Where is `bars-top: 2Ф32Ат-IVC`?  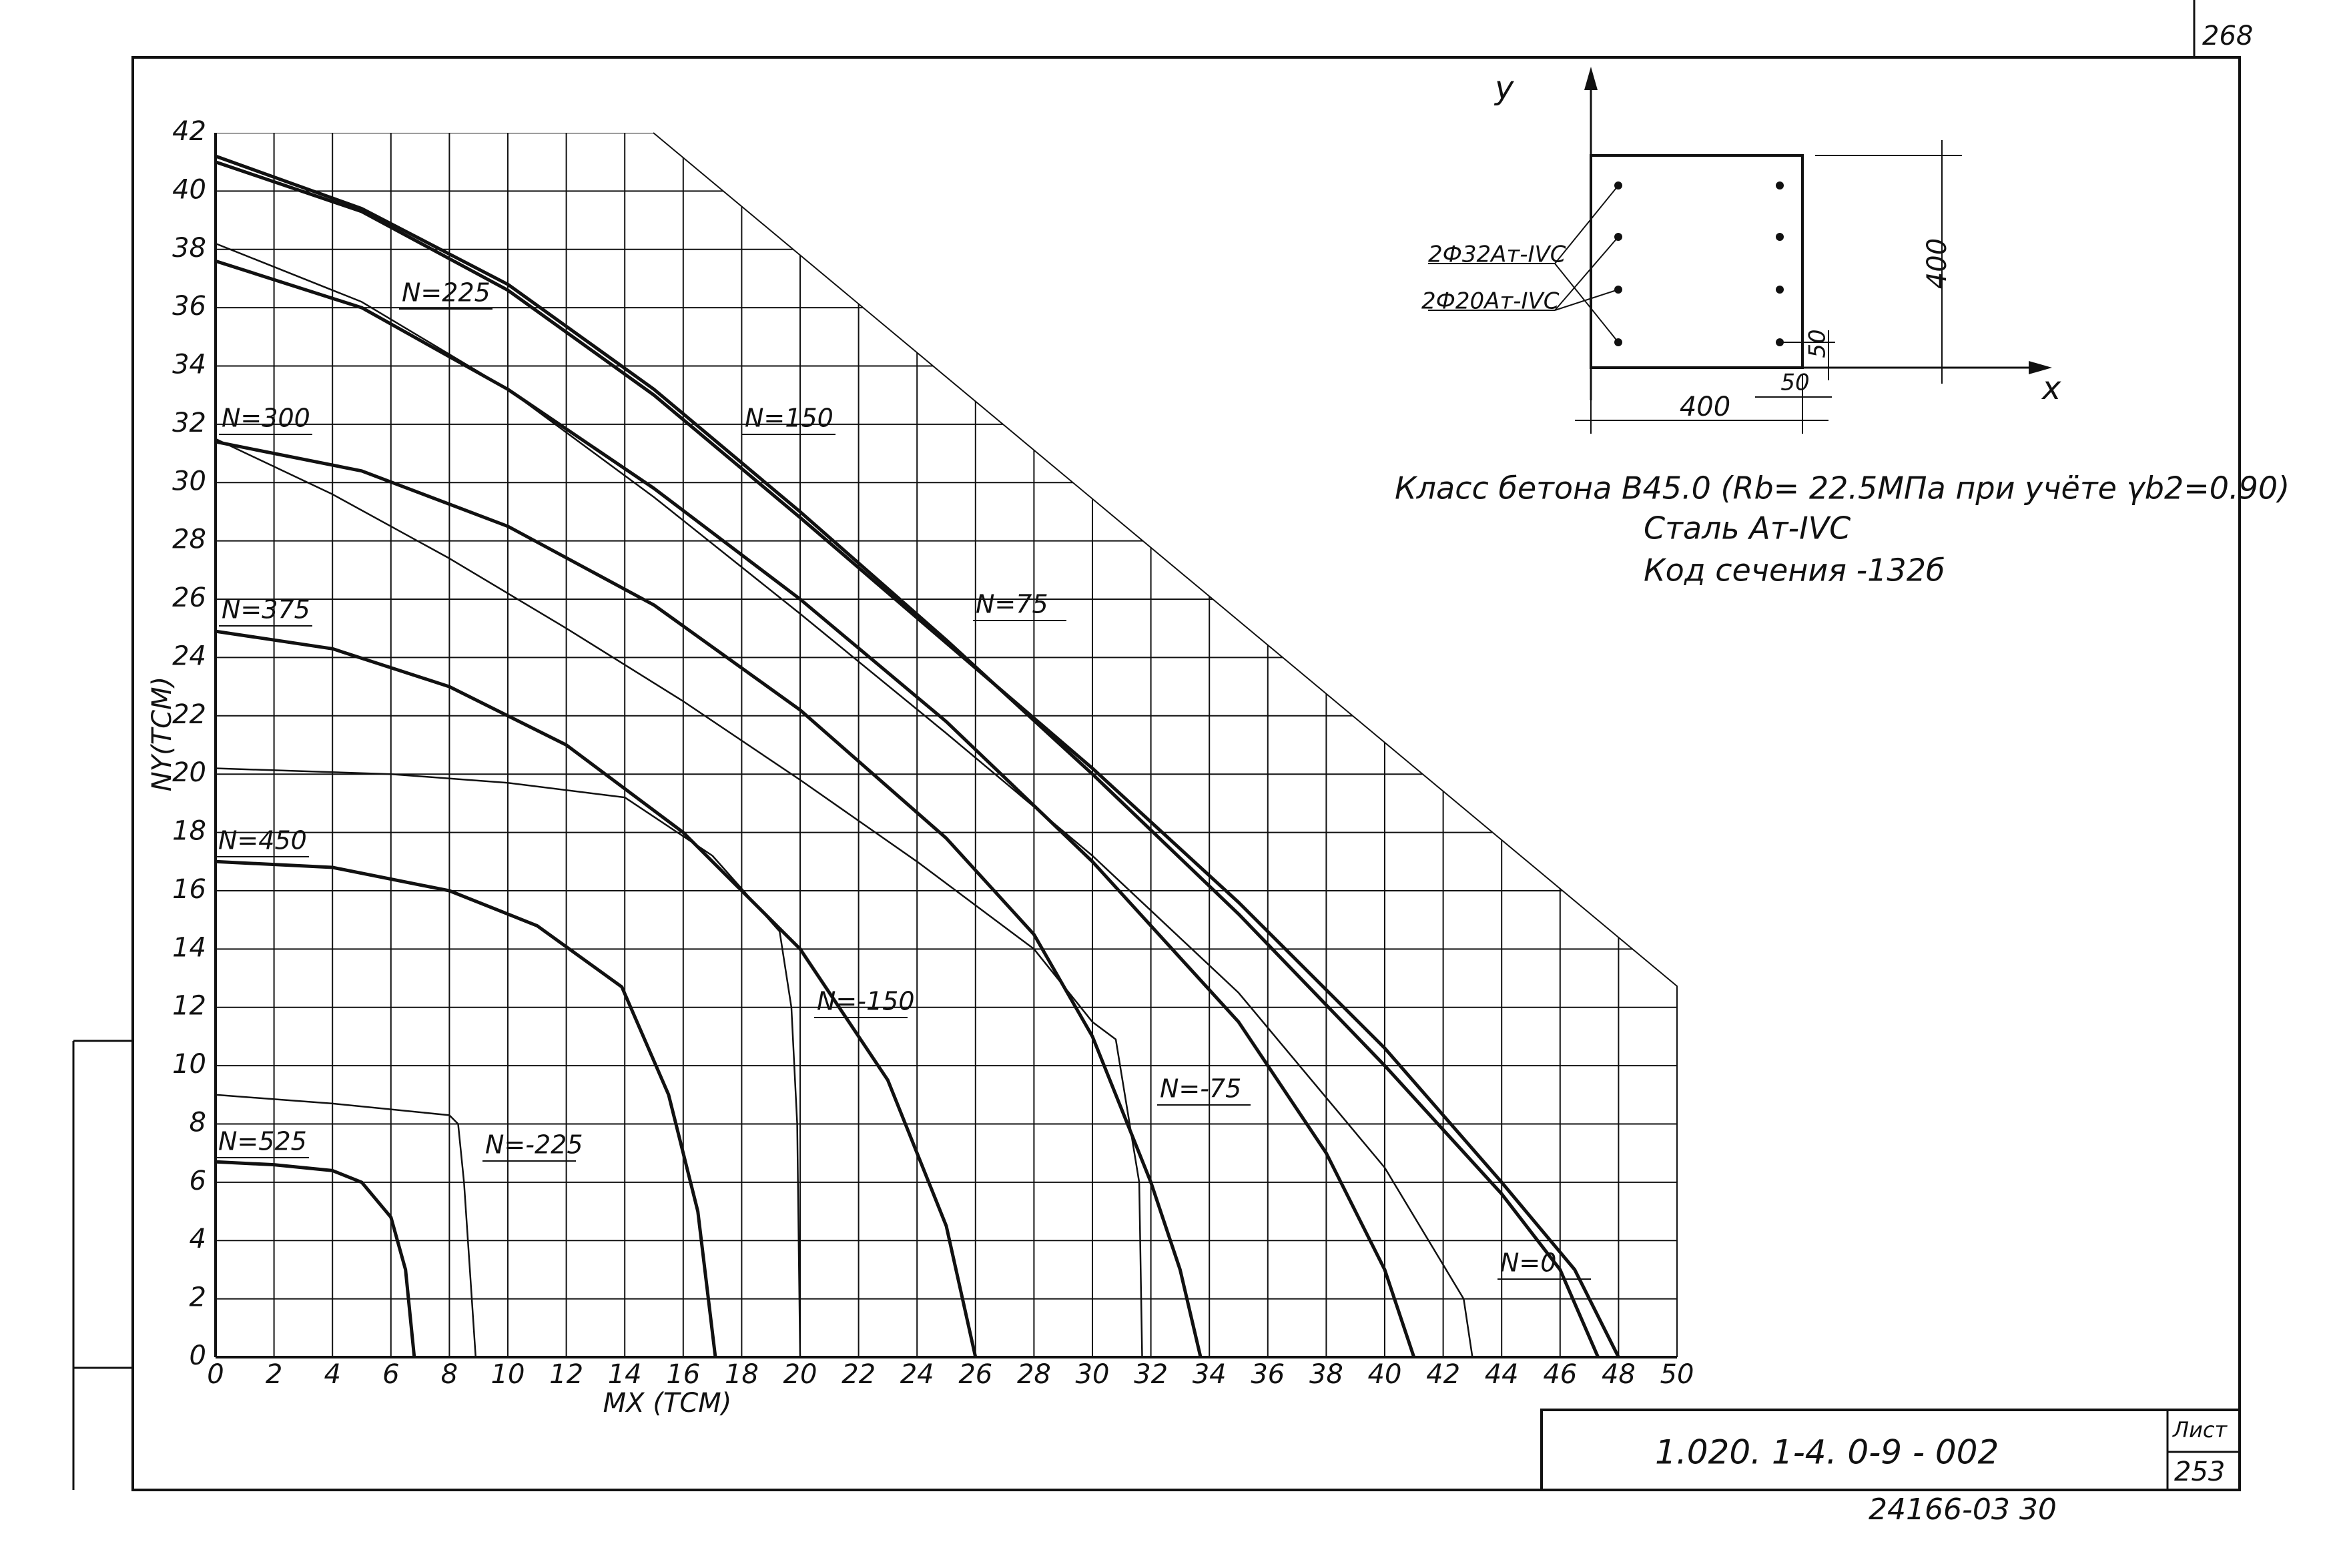 bars-top: 2Ф32Ат-IVC is located at coordinates (1497, 255).